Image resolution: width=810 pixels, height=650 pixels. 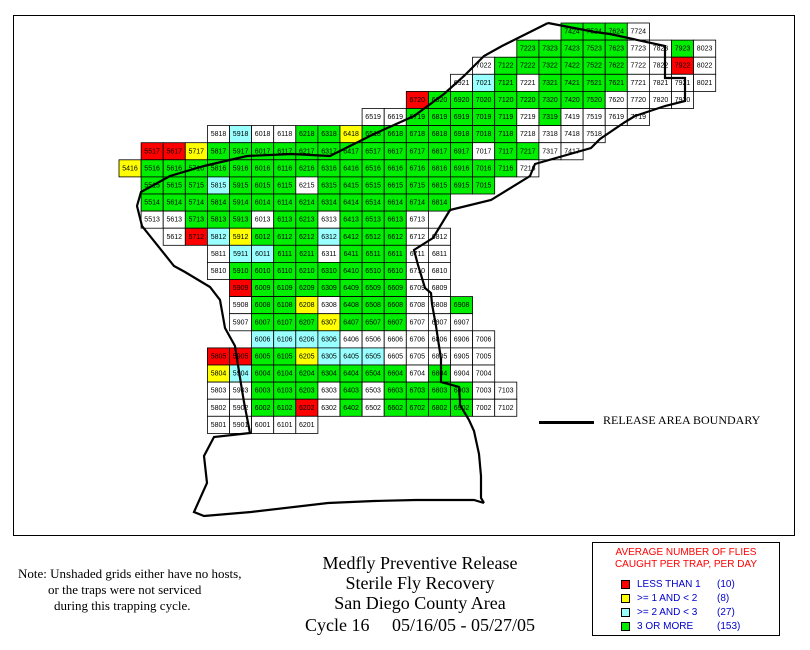 I want to click on legend-swatch-red, so click(x=625, y=584).